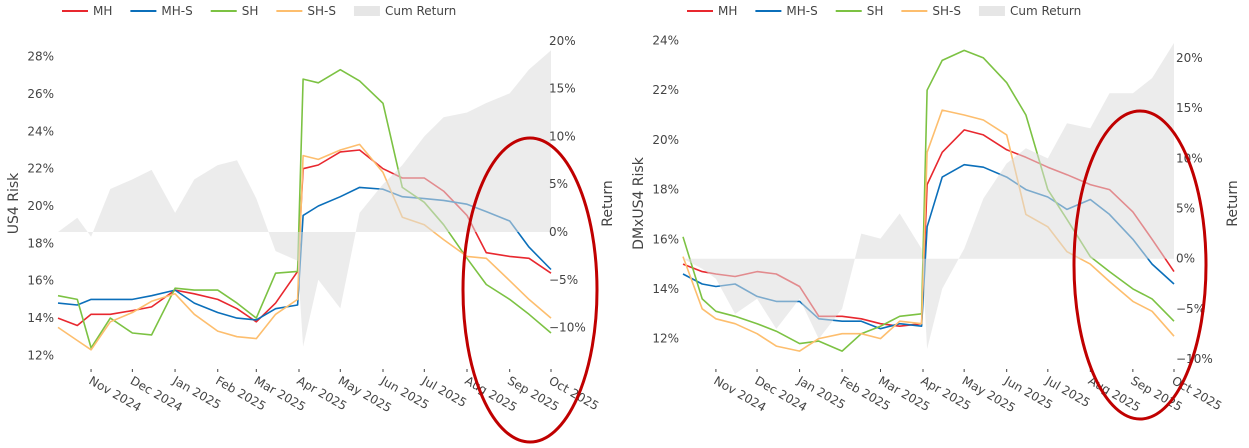 The image size is (1249, 448). Describe the element at coordinates (14, 203) in the screenshot. I see `y-axis-title: US4 Risk` at that location.